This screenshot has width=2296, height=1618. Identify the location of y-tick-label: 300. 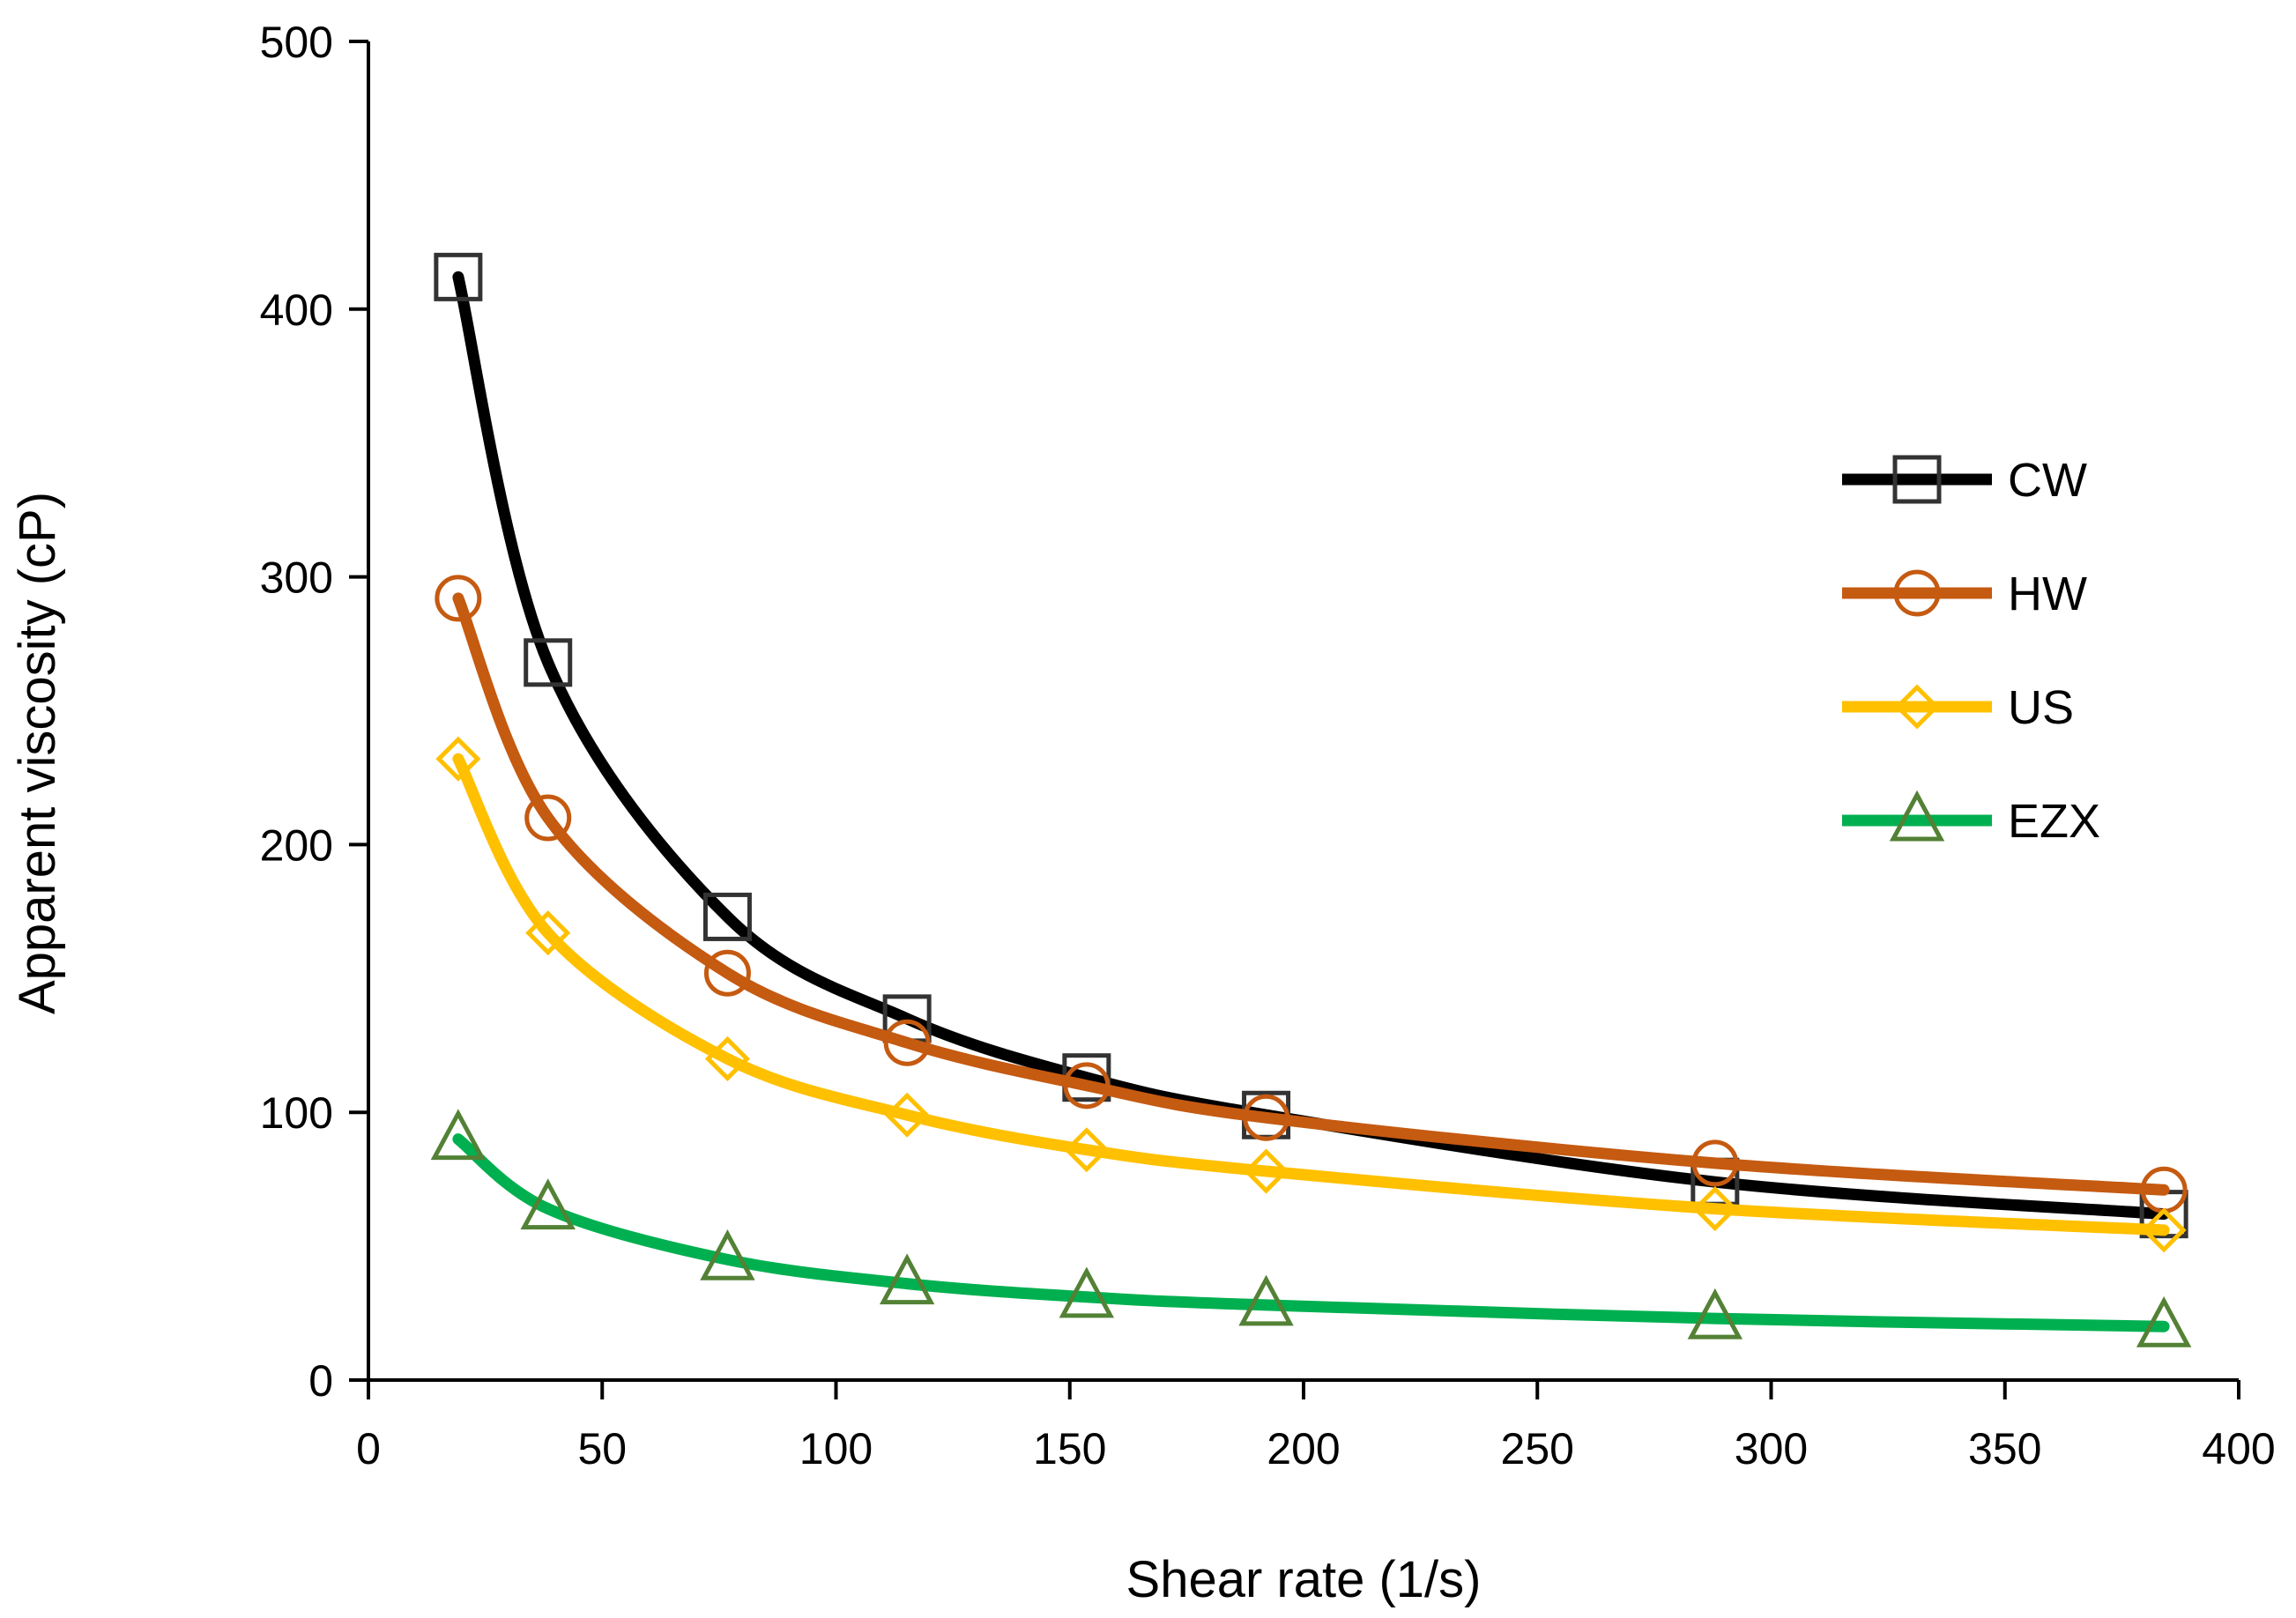
(296, 578).